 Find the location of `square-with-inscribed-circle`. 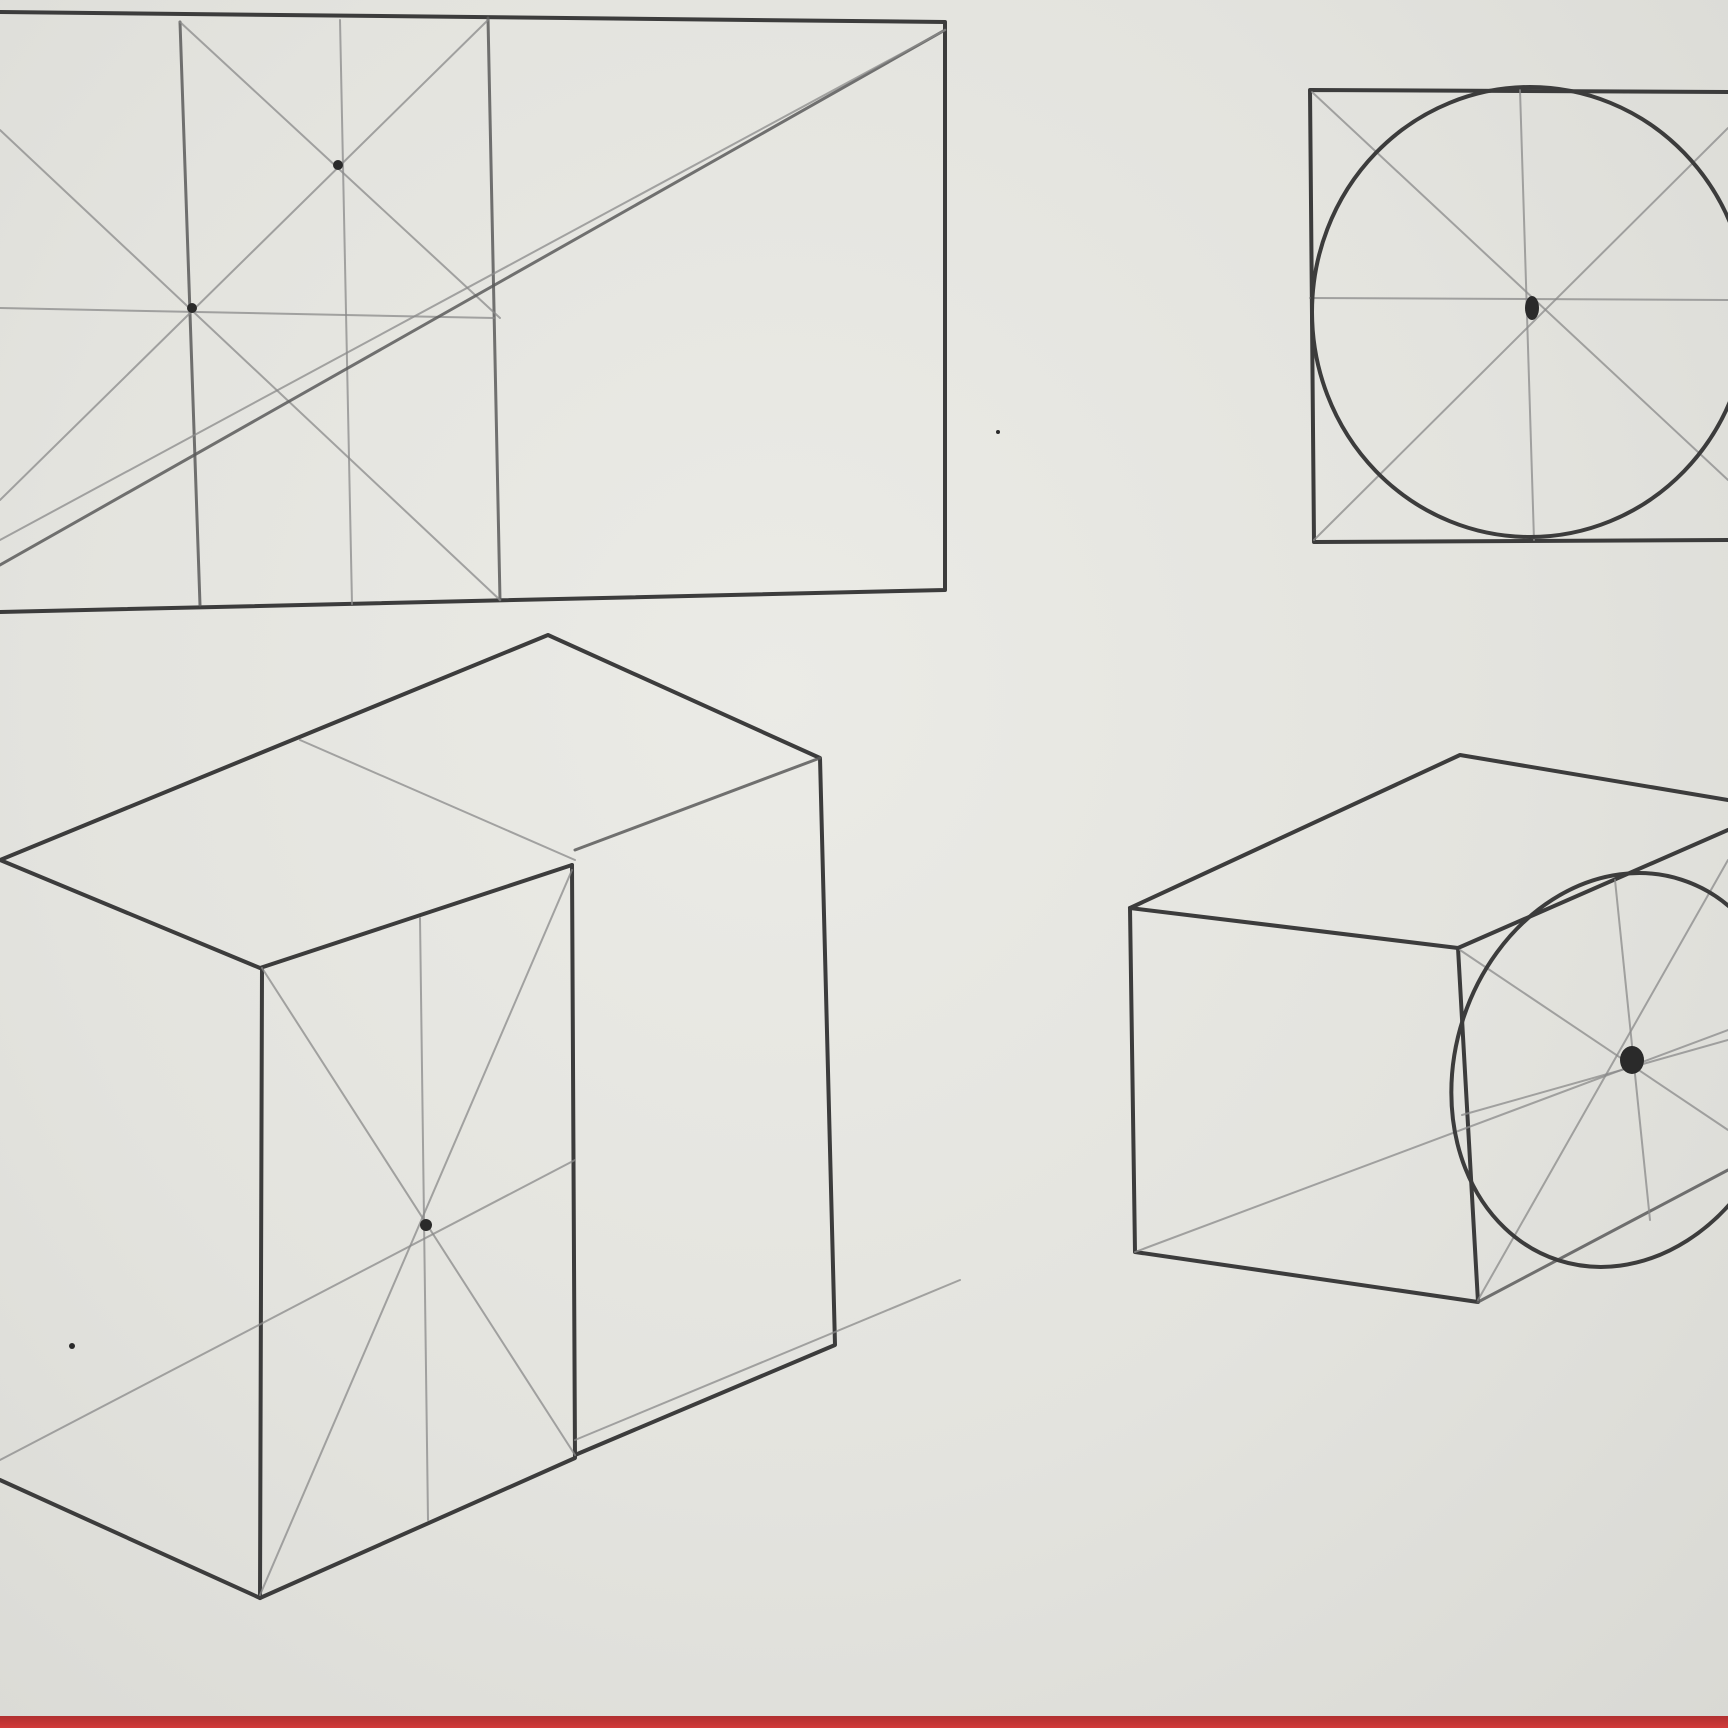

square-with-inscribed-circle is located at coordinates (1518, 314).